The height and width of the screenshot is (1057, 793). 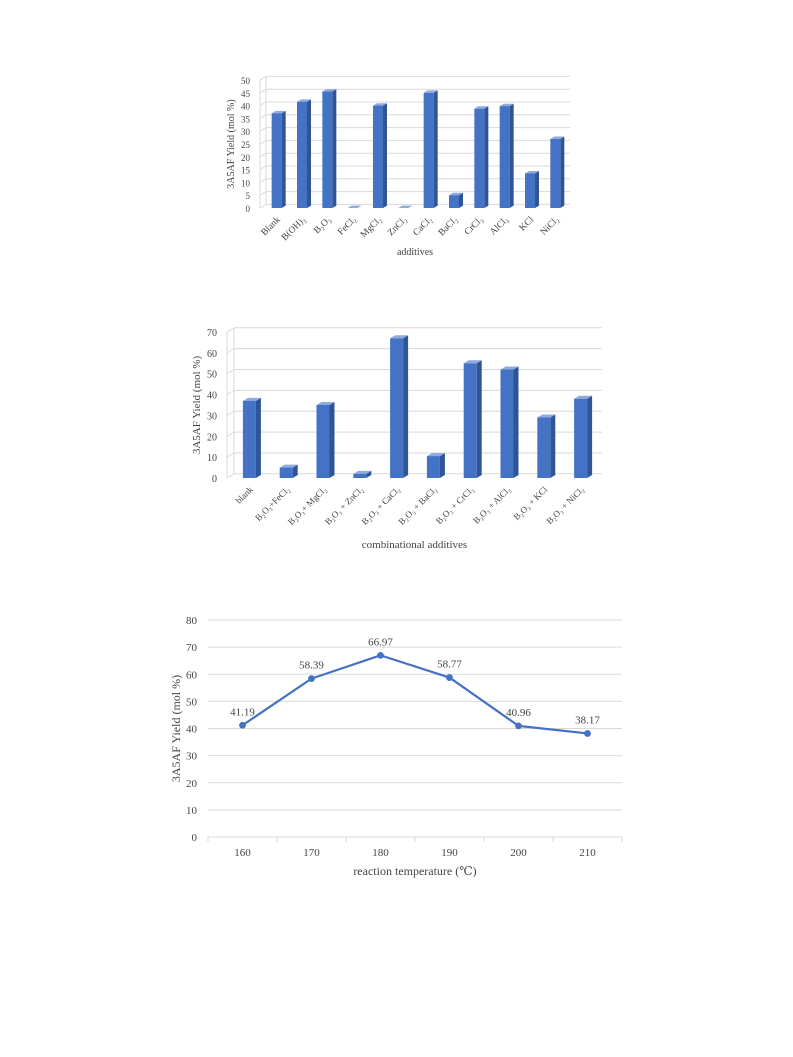 I want to click on y-tick-label: 70, so click(x=192, y=648).